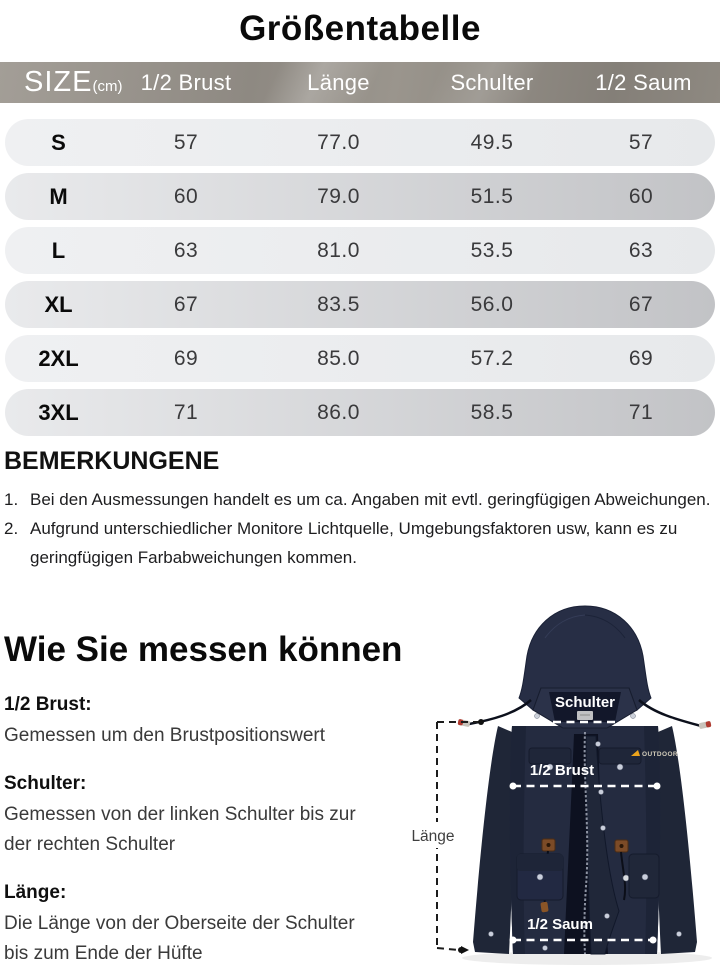 The height and width of the screenshot is (967, 720). I want to click on schulter-annotation-label: Schulter, so click(585, 702).